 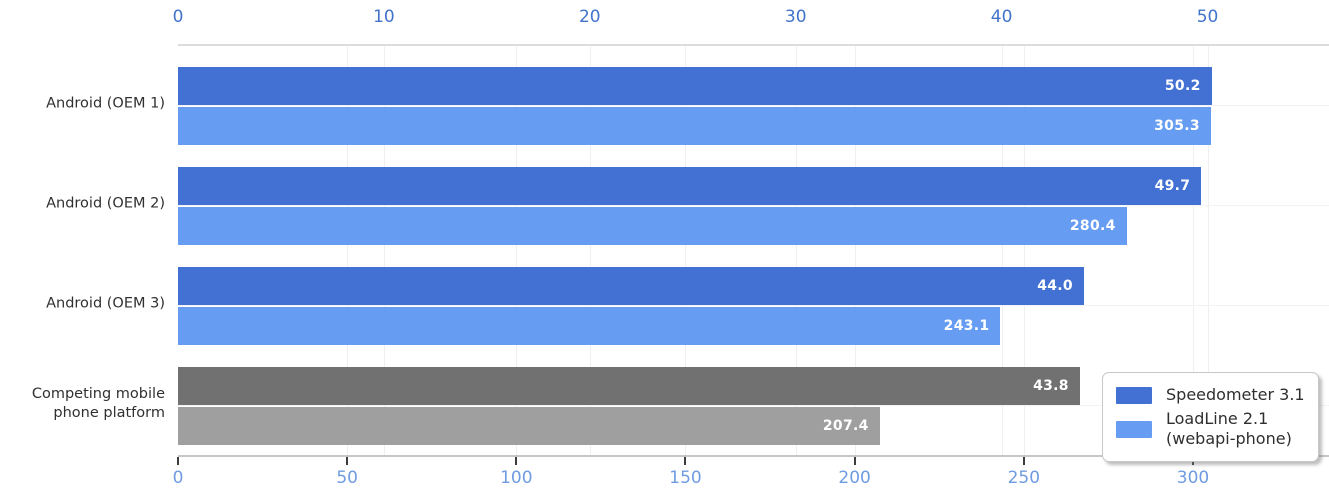 I want to click on bottom-axis-tick-label: 0, so click(x=178, y=478).